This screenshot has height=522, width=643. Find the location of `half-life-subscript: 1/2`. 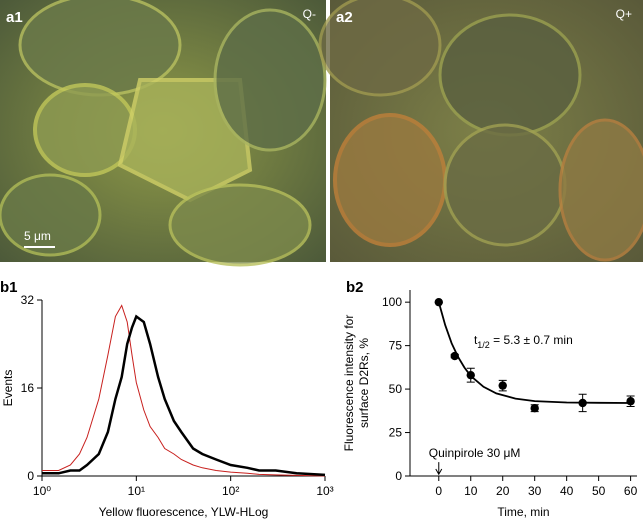

half-life-subscript: 1/2 is located at coordinates (483, 345).